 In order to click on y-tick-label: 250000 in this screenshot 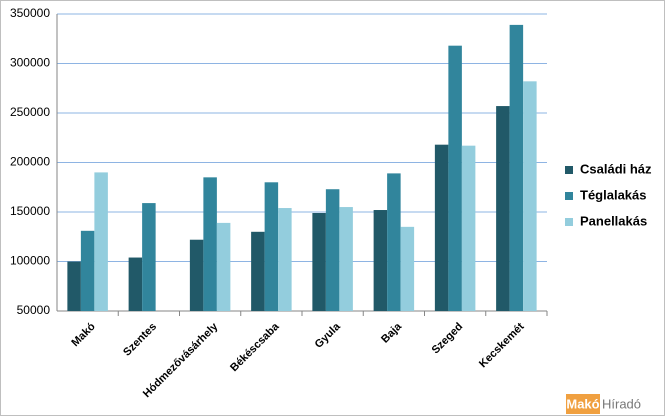, I will do `click(30, 112)`.